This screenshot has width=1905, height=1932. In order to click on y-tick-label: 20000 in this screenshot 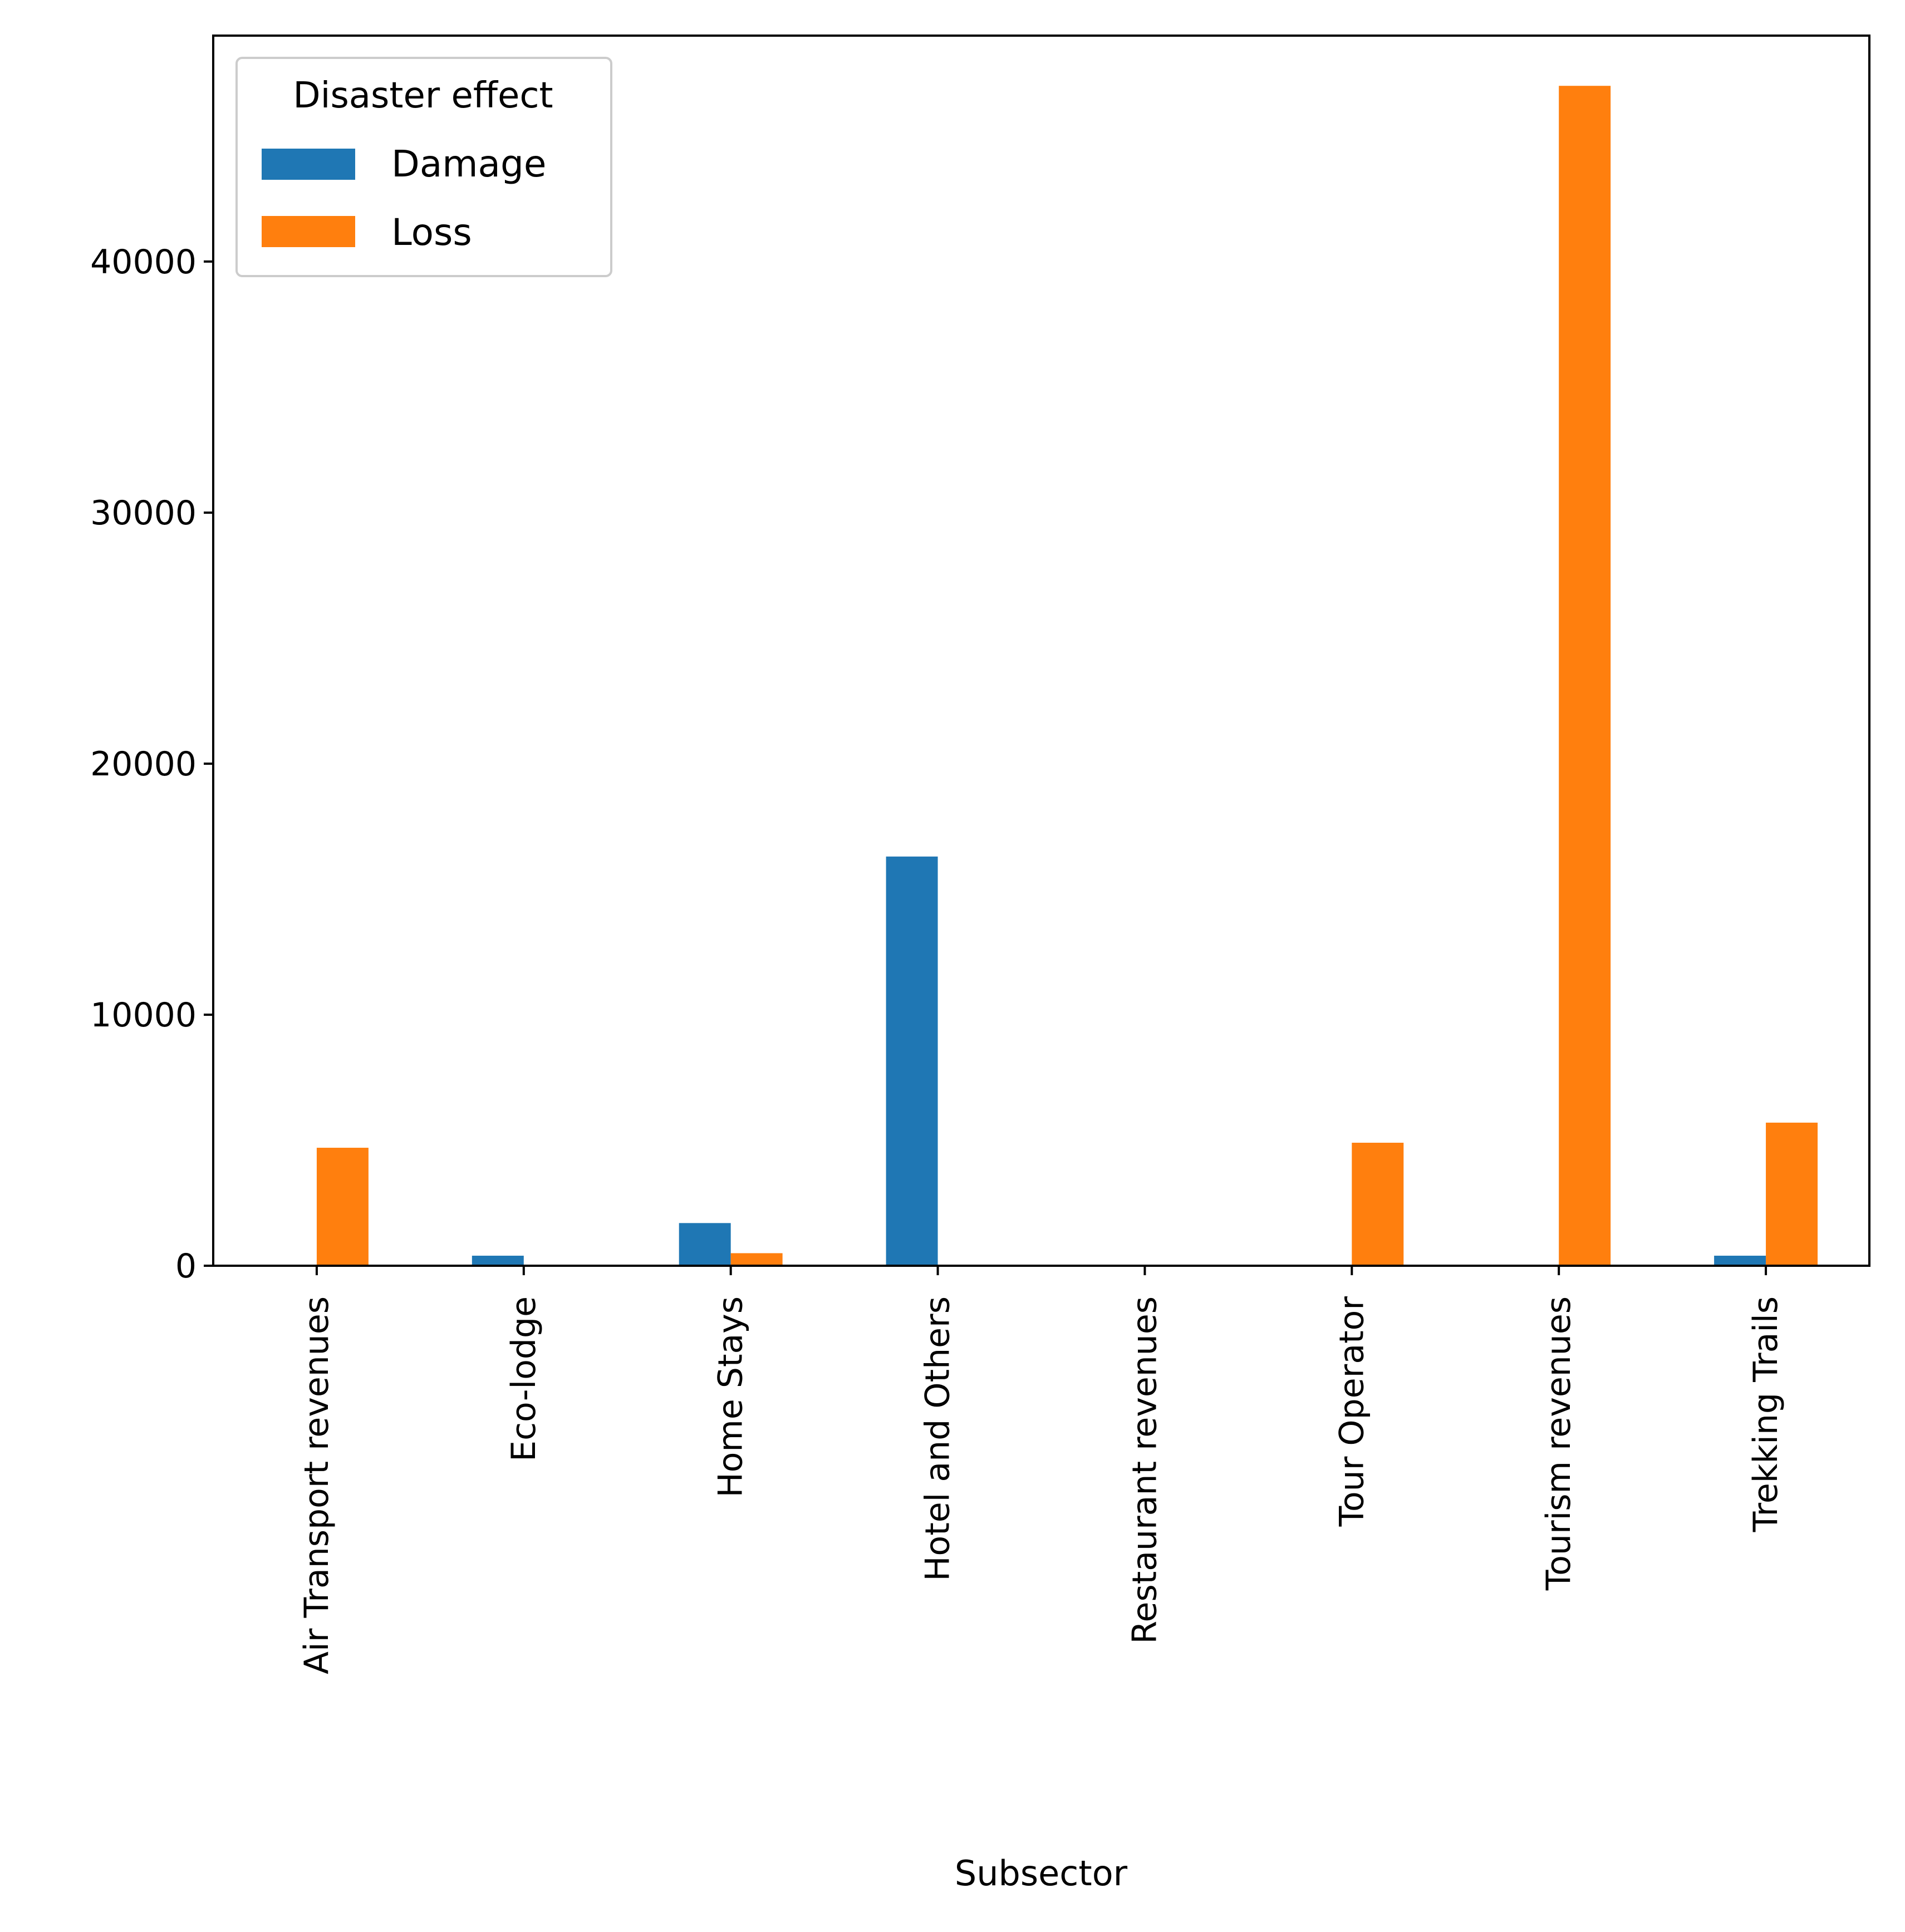, I will do `click(143, 764)`.